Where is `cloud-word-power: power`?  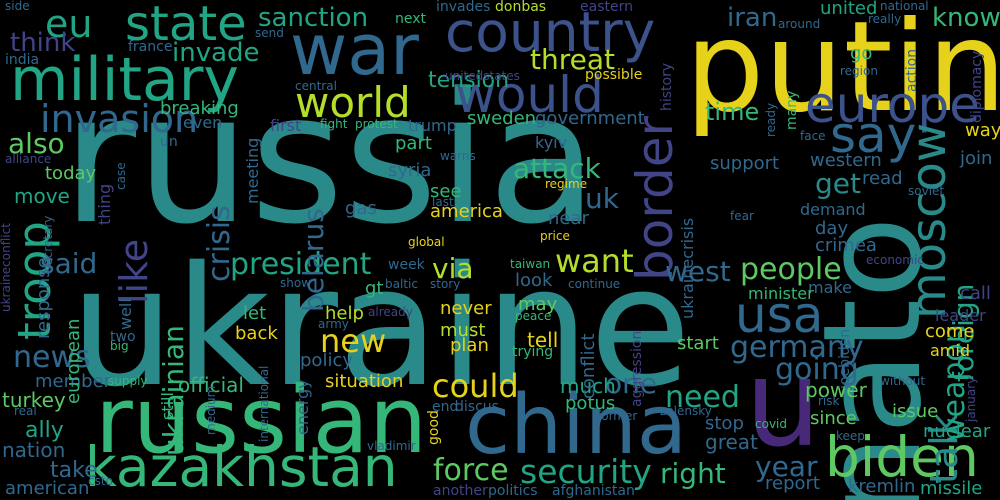
cloud-word-power: power is located at coordinates (836, 390).